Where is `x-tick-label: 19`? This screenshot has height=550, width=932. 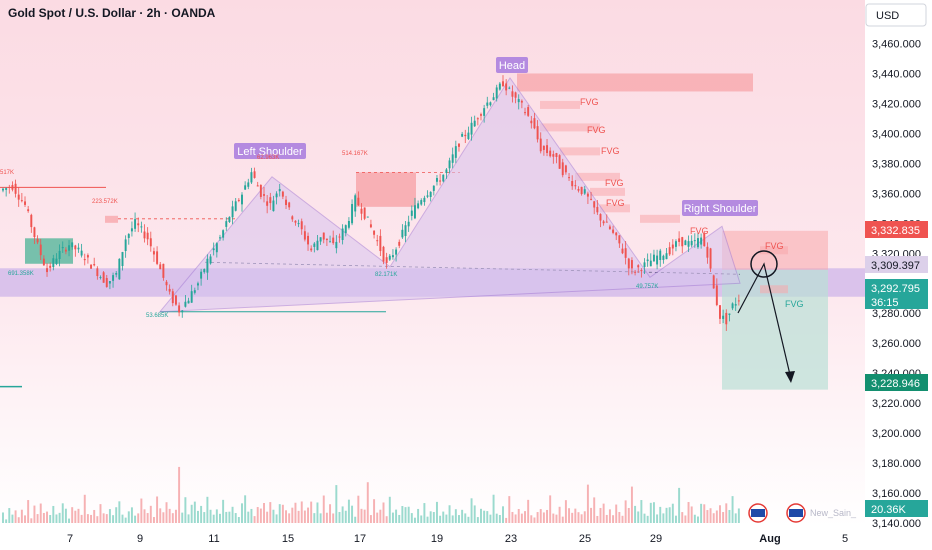
x-tick-label: 19 is located at coordinates (437, 539).